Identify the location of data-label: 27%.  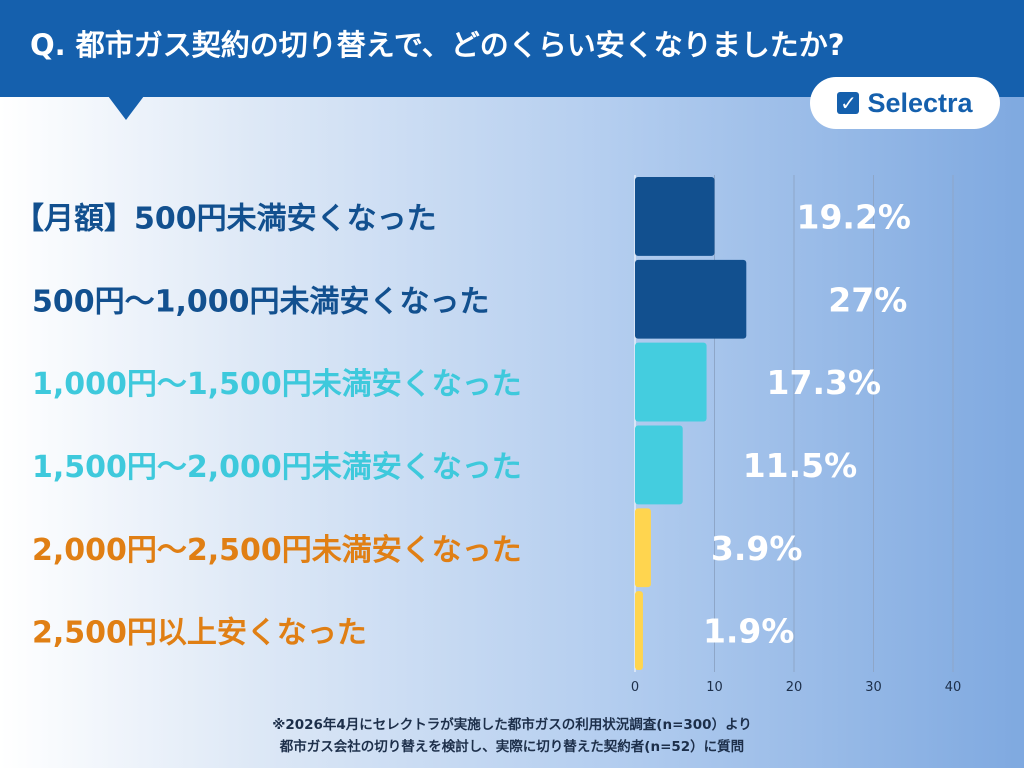
(867, 299).